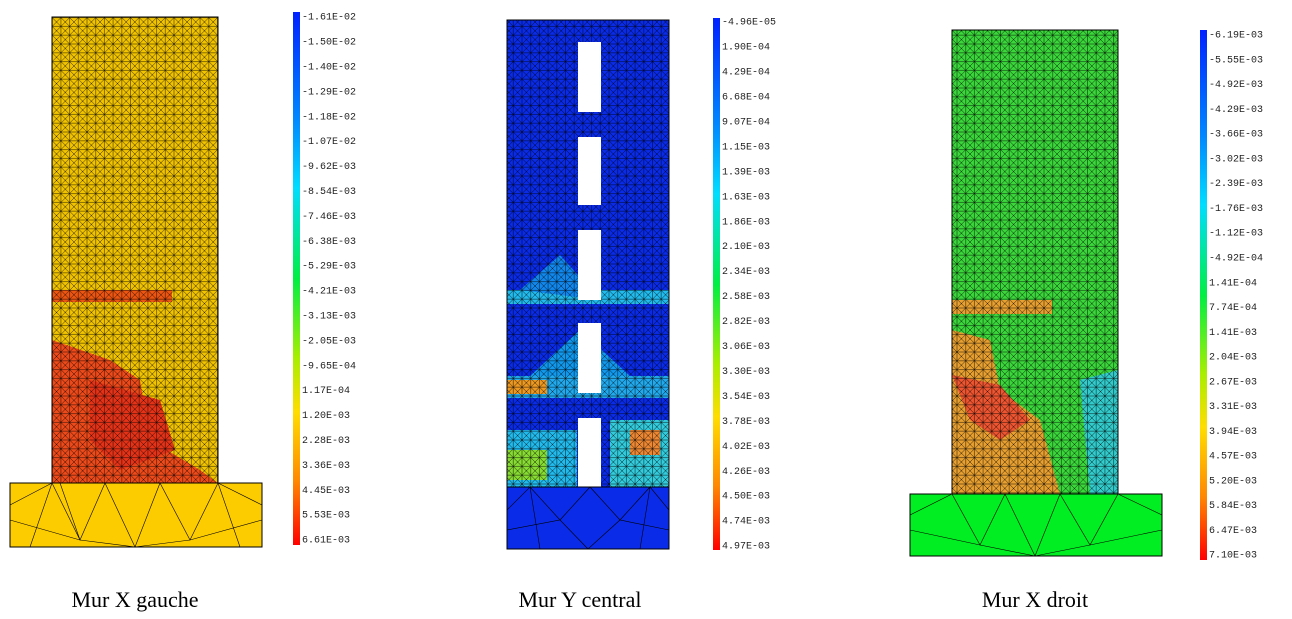 This screenshot has width=1292, height=619. I want to click on legend-label: 2.82E-03, so click(746, 322).